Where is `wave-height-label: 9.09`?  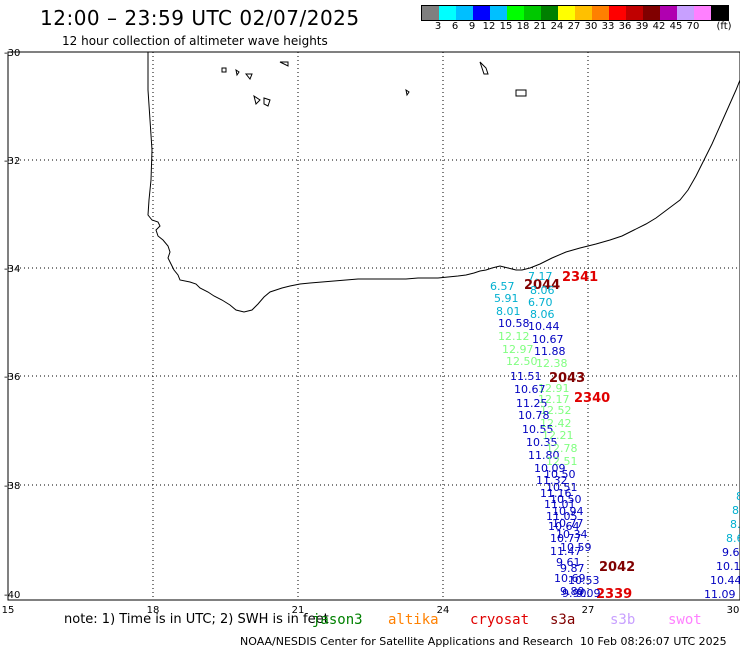
wave-height-label: 9.09 is located at coordinates (588, 593).